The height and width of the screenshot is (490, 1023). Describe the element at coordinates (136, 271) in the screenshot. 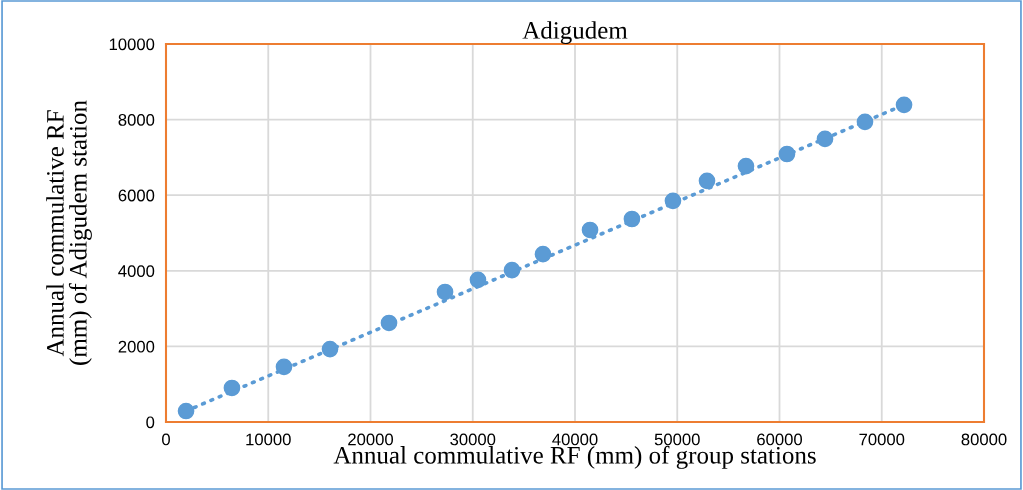

I see `y-tick-label: 4000` at that location.